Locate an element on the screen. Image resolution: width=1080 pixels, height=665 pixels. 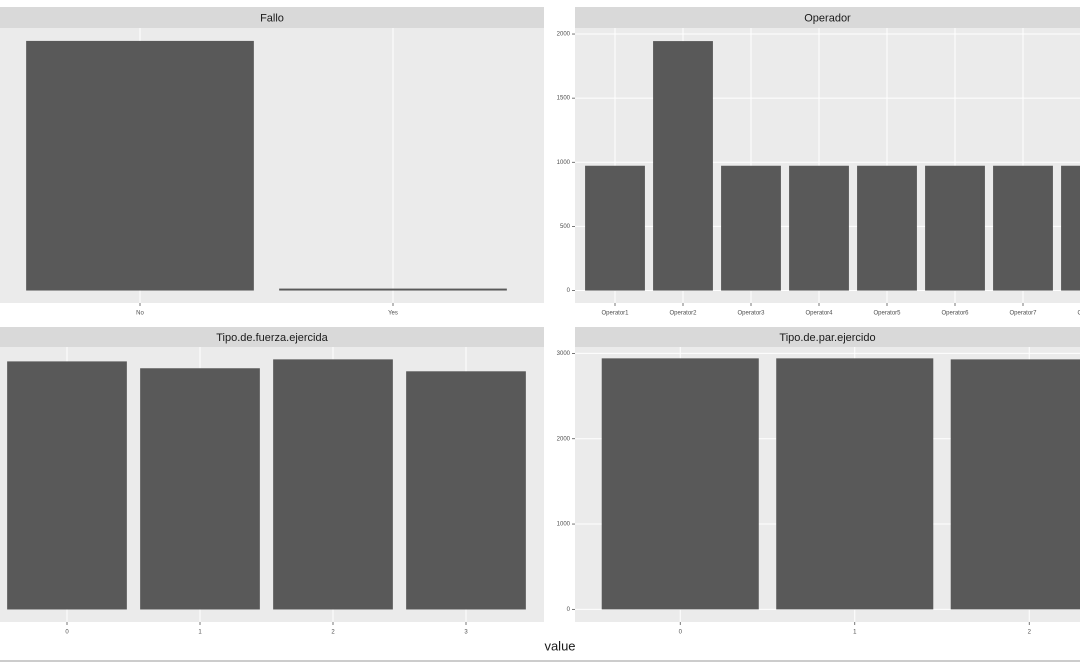
y-tick-label: 500 is located at coordinates (565, 227).